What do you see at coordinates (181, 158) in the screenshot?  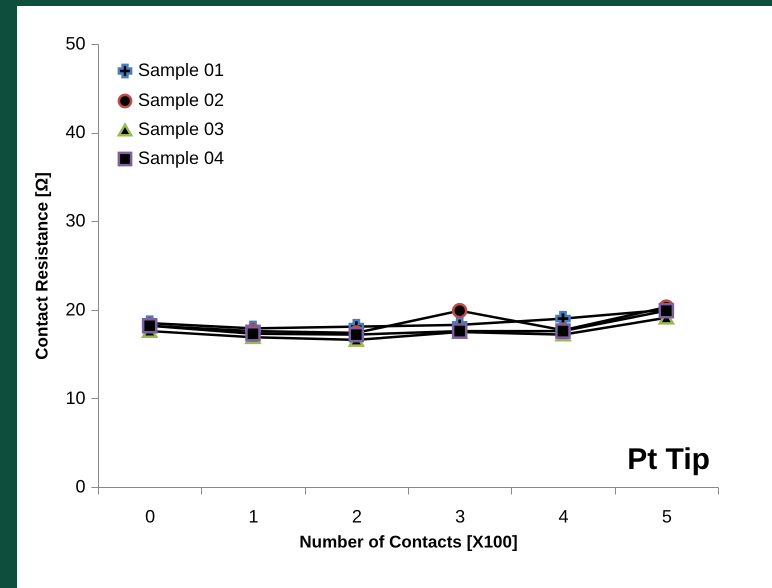 I see `legend-label: Sample 04` at bounding box center [181, 158].